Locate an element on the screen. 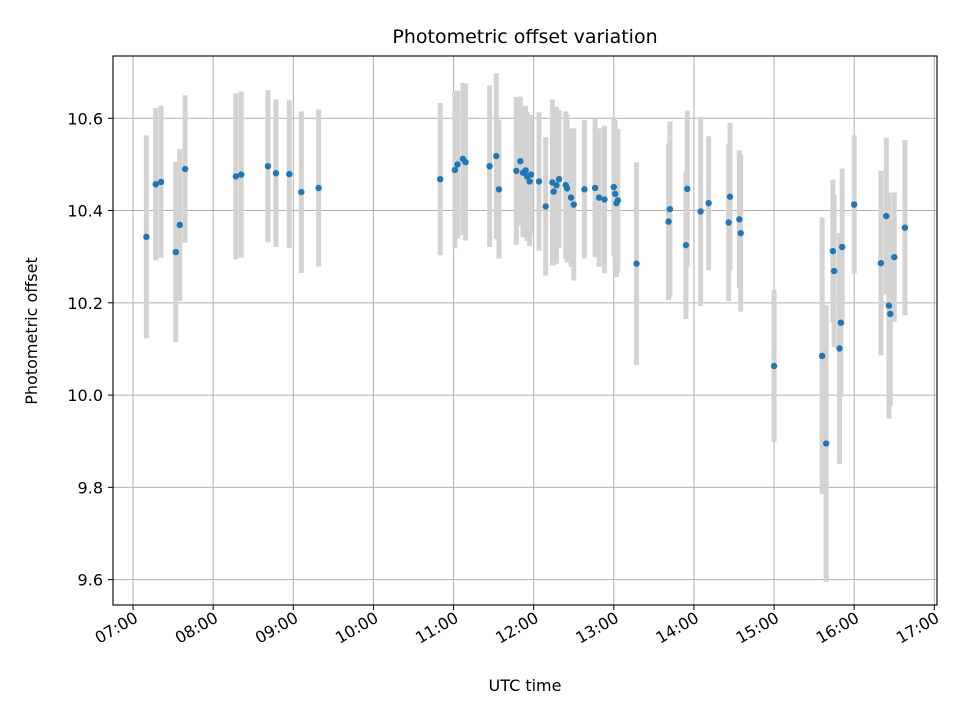  y-tick-label: 10.2 is located at coordinates (85, 303).